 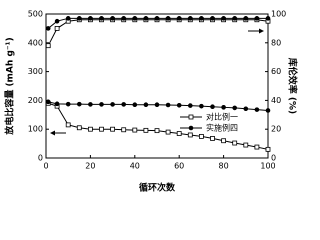 What do you see at coordinates (276, 100) in the screenshot?
I see `y2-tick-label: 40` at bounding box center [276, 100].